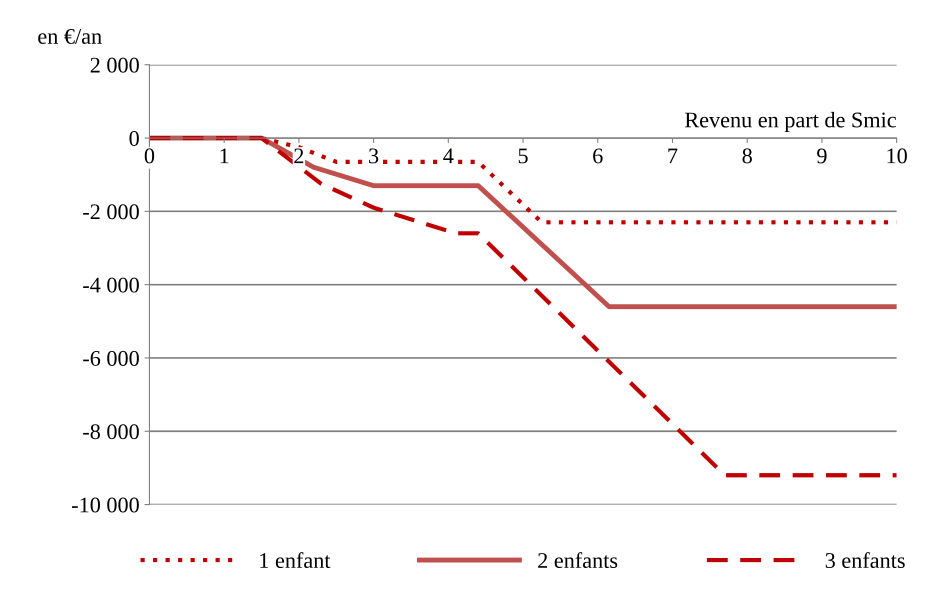 Image resolution: width=934 pixels, height=605 pixels. I want to click on y-tick-label: -2 000, so click(111, 212).